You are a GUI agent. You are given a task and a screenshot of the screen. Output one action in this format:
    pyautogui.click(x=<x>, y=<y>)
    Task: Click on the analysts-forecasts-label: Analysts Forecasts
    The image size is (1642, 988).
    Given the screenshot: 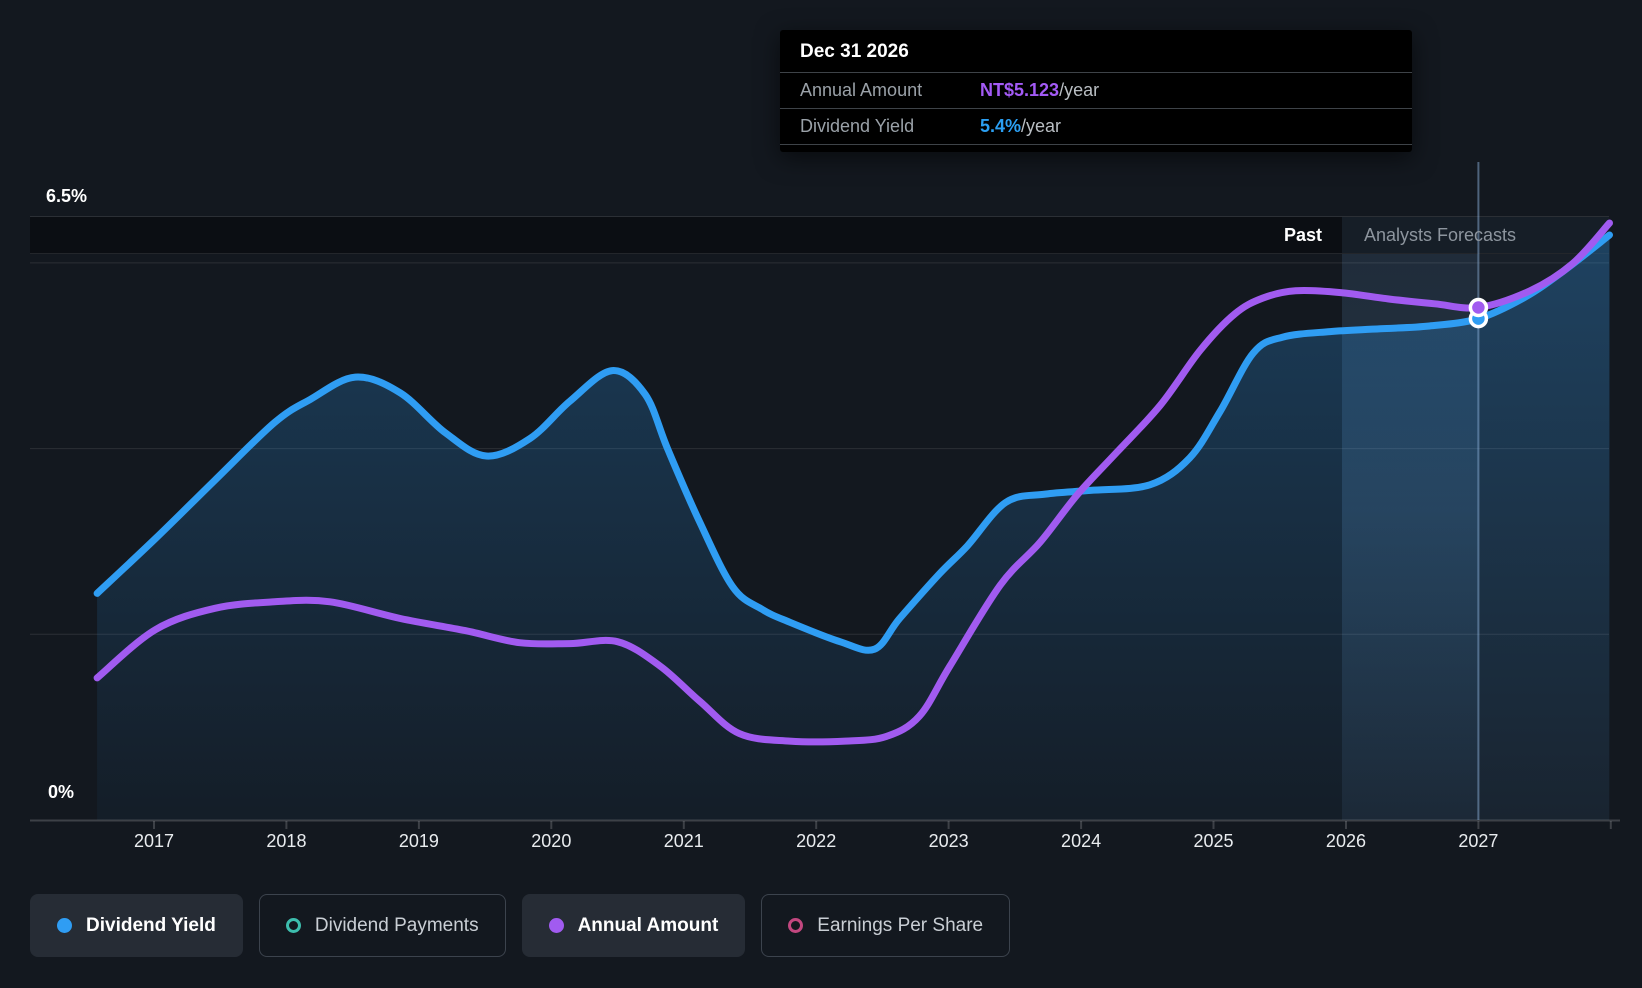 What is the action you would take?
    pyautogui.click(x=1440, y=235)
    